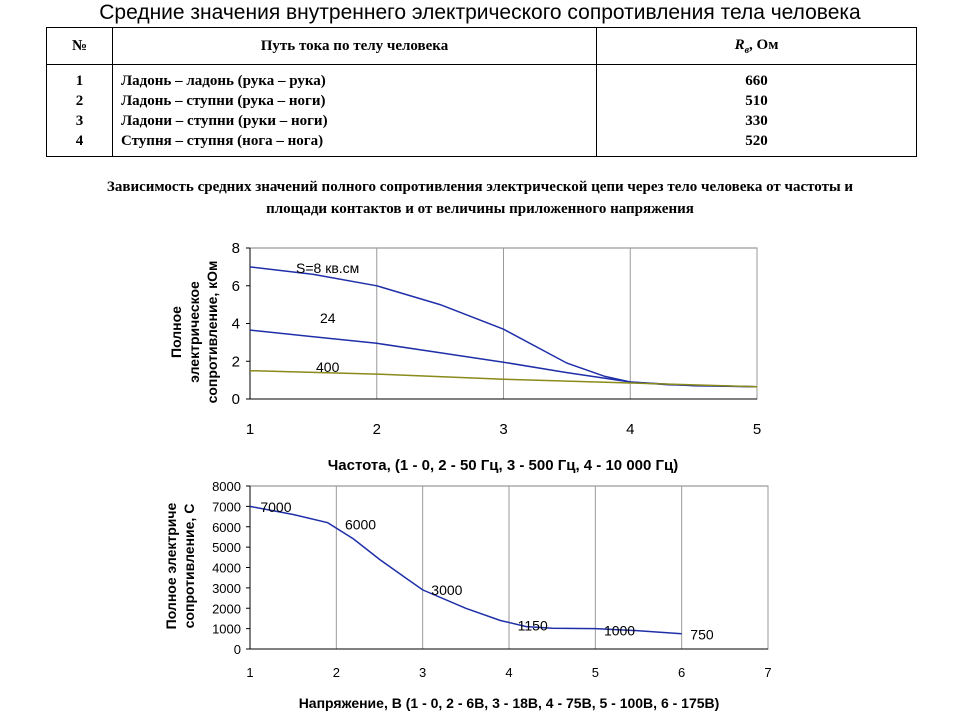 Image resolution: width=960 pixels, height=720 pixels. Describe the element at coordinates (756, 80) in the screenshot. I see `row-value: 660` at that location.